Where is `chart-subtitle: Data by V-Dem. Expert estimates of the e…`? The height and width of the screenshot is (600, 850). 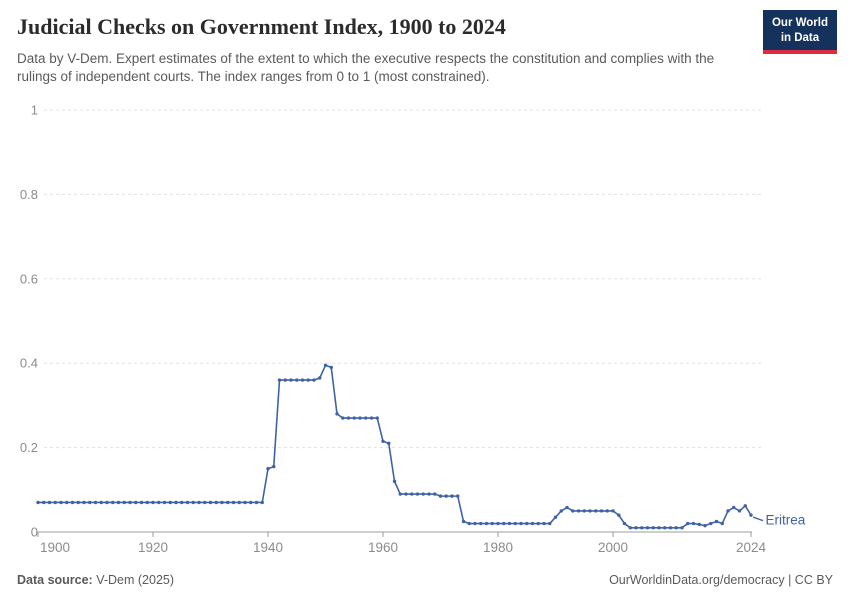 chart-subtitle: Data by V-Dem. Expert estimates of the e… is located at coordinates (366, 68).